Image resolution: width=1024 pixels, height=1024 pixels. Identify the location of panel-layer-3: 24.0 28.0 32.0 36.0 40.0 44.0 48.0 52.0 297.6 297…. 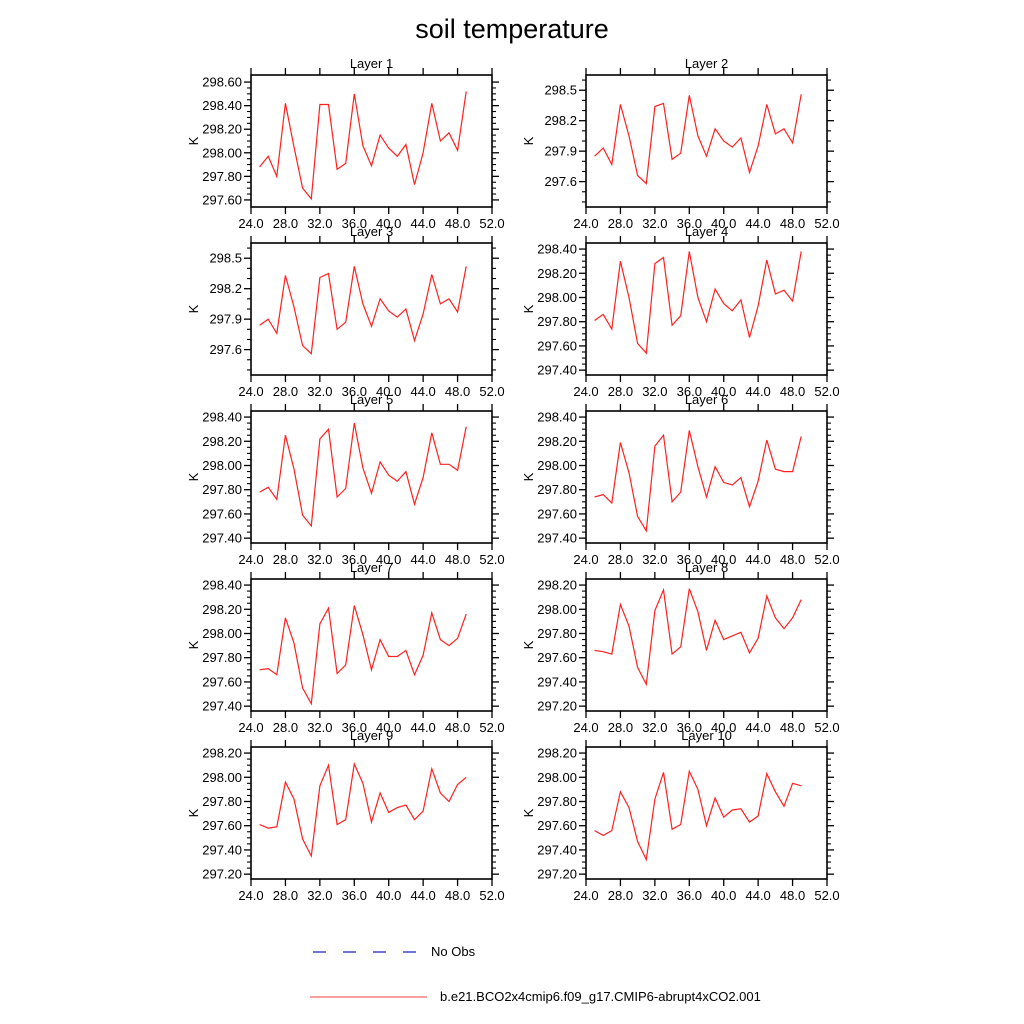
(345, 311).